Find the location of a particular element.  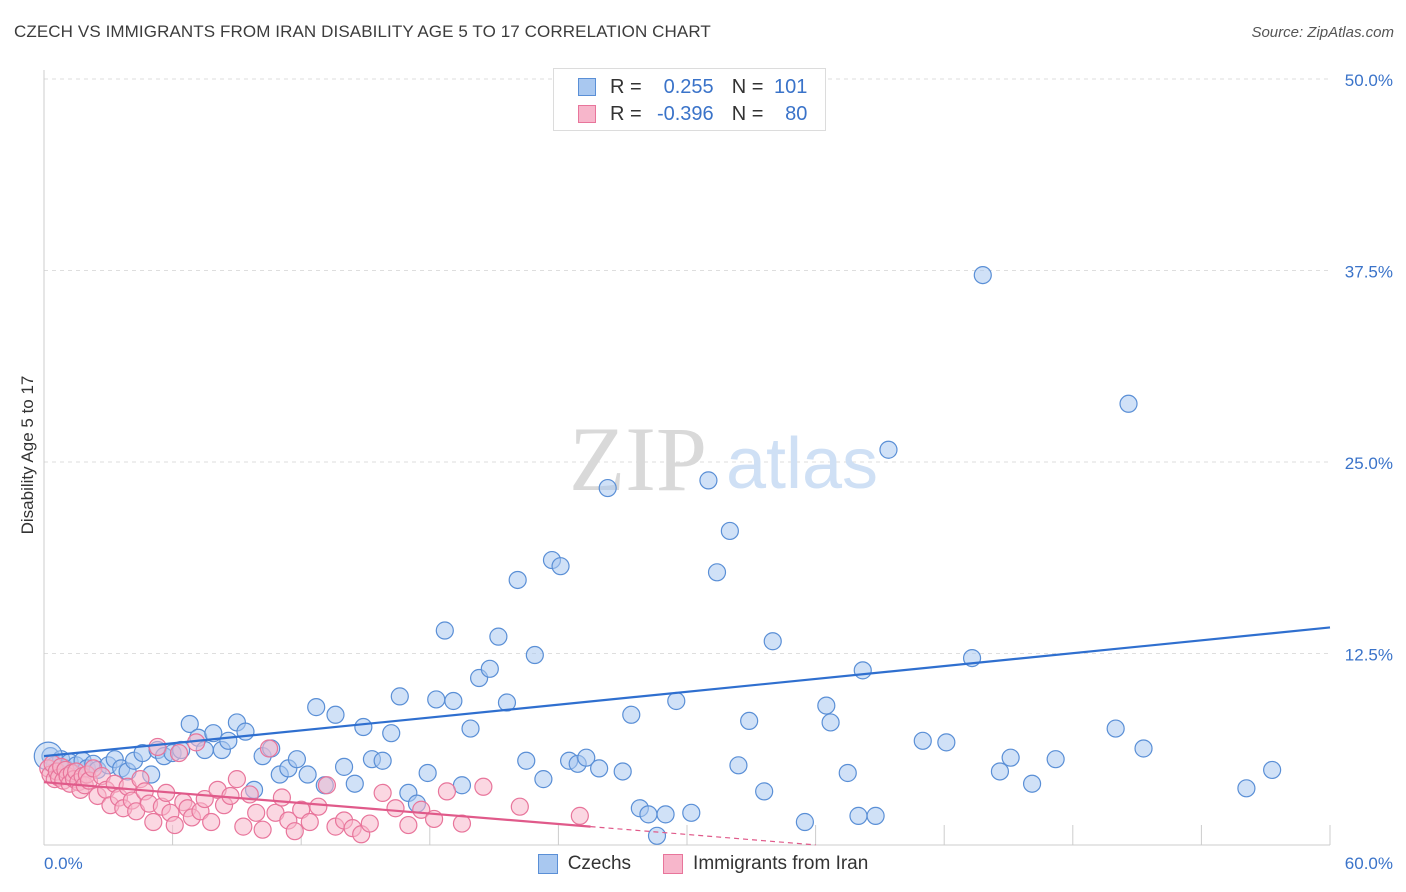

legend-r-value: -0.396 is located at coordinates (685, 113).